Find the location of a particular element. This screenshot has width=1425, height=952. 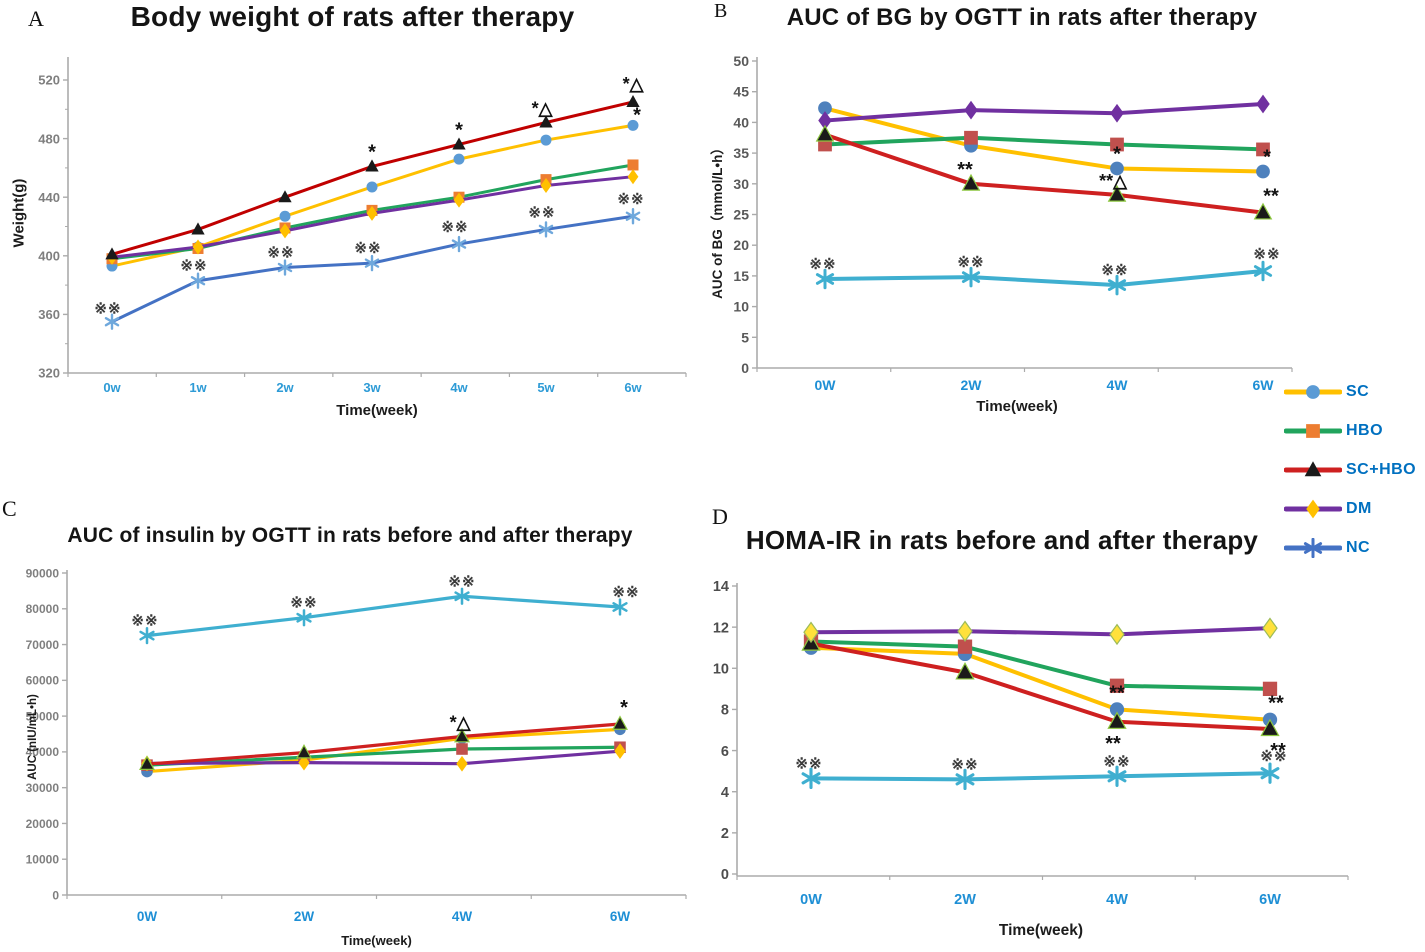

svg-text: 5w is located at coordinates (546, 387).